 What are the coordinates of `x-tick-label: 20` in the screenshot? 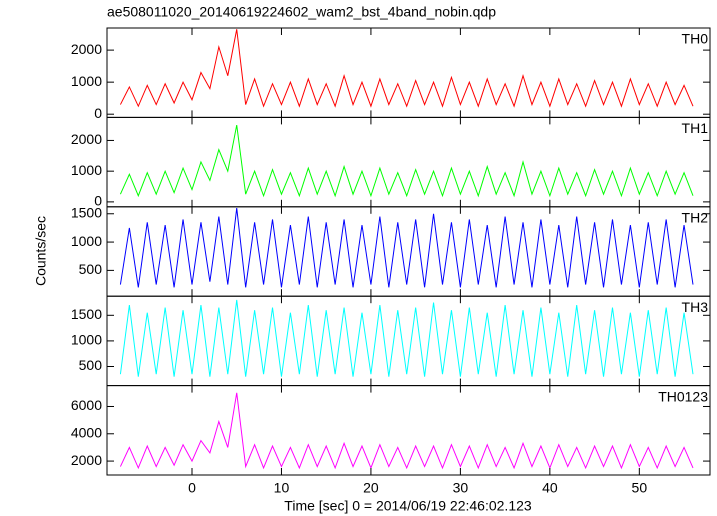 It's located at (371, 488).